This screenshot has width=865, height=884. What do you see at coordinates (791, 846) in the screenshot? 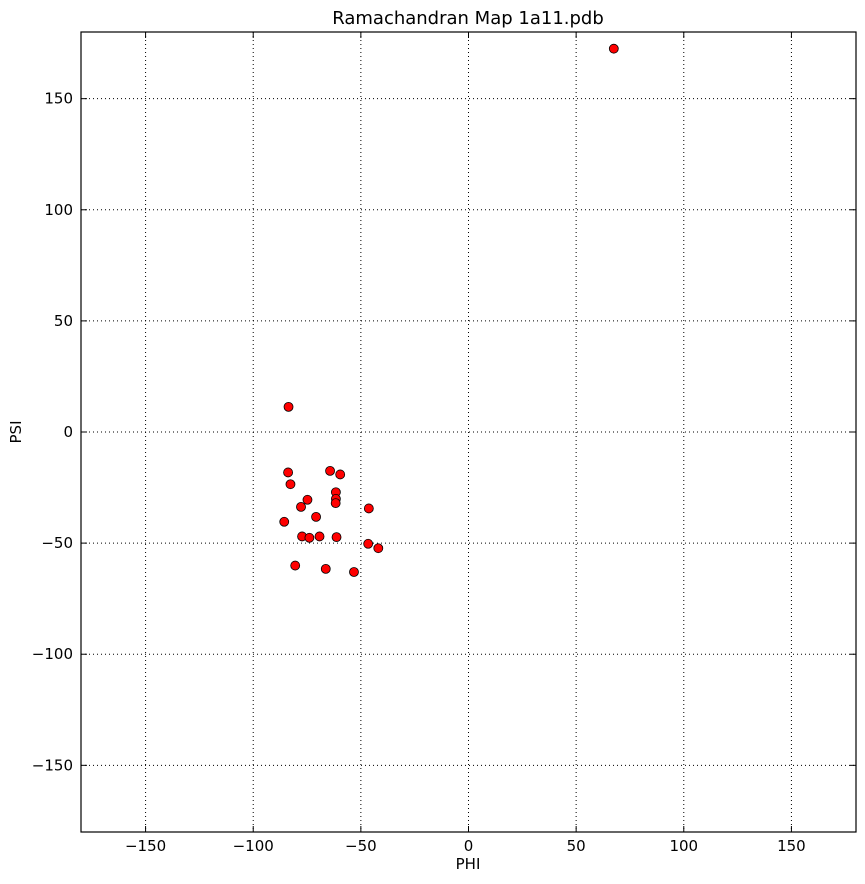
I see `x-tick-label: 150` at bounding box center [791, 846].